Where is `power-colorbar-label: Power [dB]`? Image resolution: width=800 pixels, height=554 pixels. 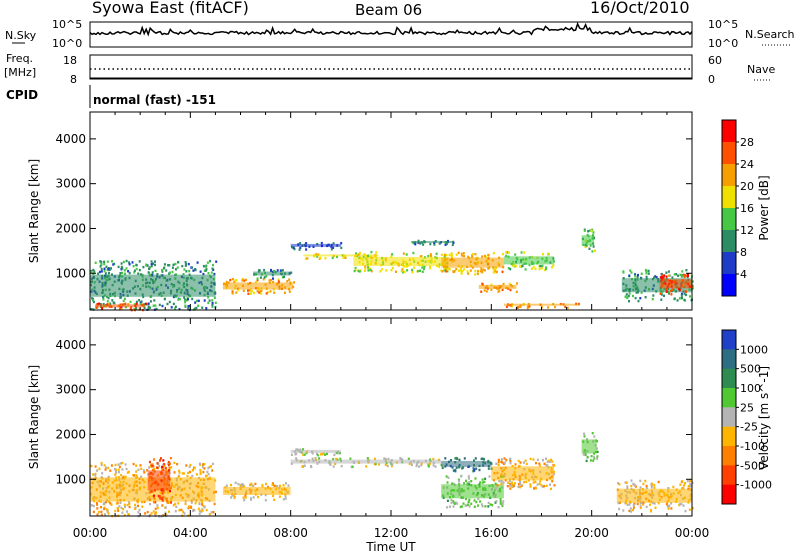
power-colorbar-label: Power [dB] is located at coordinates (764, 207).